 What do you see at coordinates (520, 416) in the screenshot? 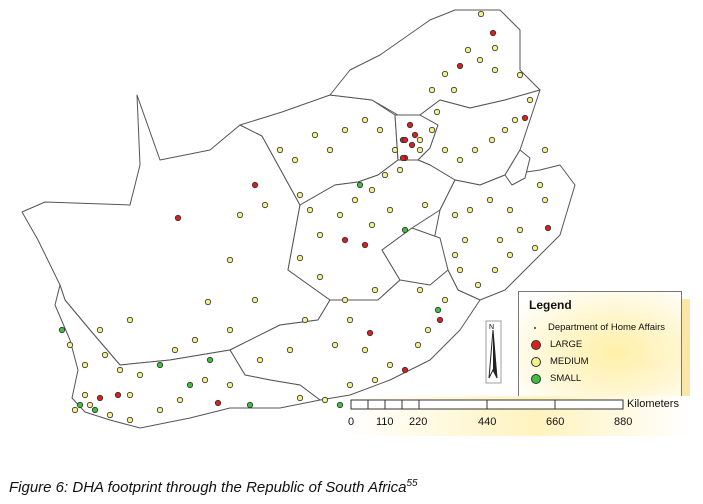
I see `scale-bar: Kilometers 0 110 220 440 660 880` at bounding box center [520, 416].